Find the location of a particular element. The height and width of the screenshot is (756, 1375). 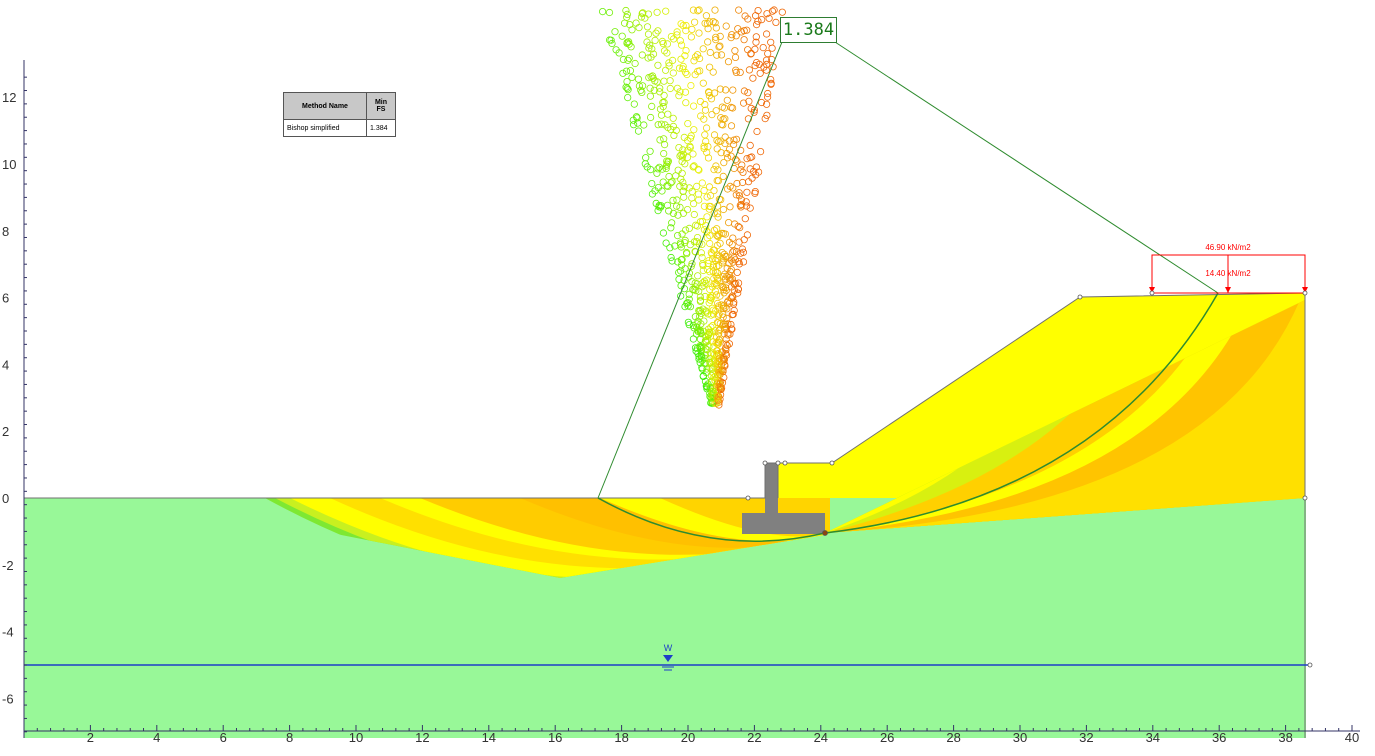

y-tick-label: 8 is located at coordinates (5, 231).